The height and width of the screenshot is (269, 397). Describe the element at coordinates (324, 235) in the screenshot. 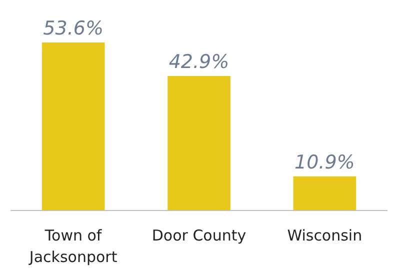

I see `x-tick-label: Wisconsin` at that location.